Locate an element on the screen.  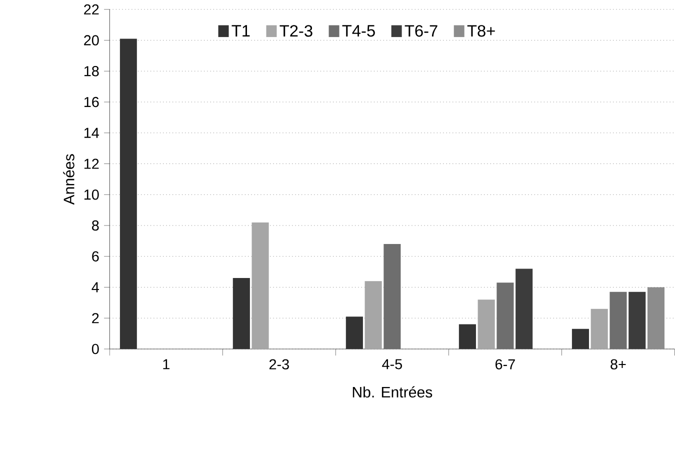
y-tick-label: 14 is located at coordinates (91, 133).